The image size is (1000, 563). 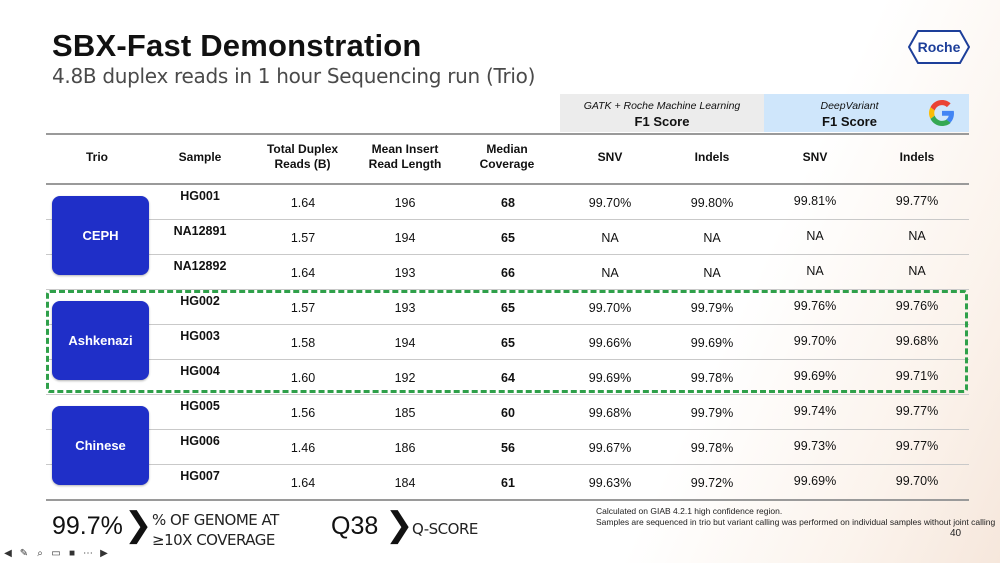 What do you see at coordinates (87, 526) in the screenshot?
I see `genome-coverage-value: 99.7%` at bounding box center [87, 526].